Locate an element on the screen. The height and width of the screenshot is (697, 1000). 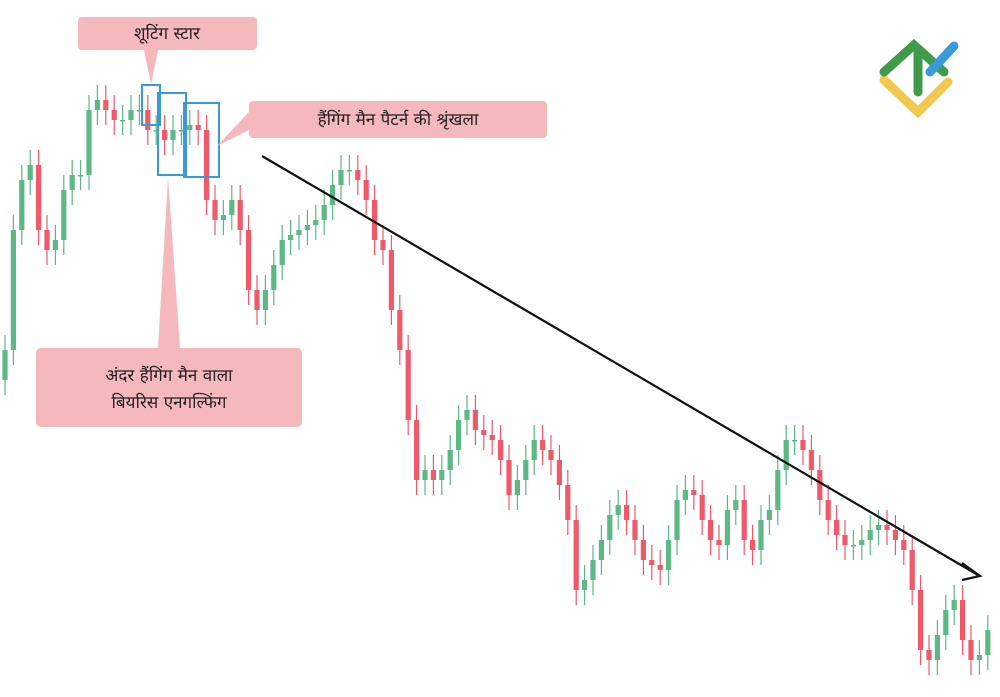
logo is located at coordinates (919, 78).